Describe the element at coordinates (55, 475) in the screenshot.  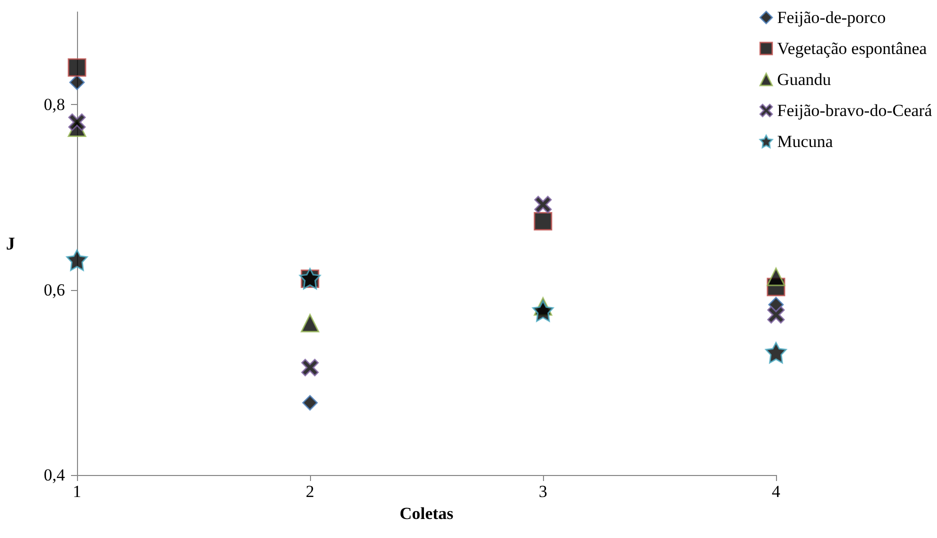
I see `y-tick-label: 0,4` at that location.